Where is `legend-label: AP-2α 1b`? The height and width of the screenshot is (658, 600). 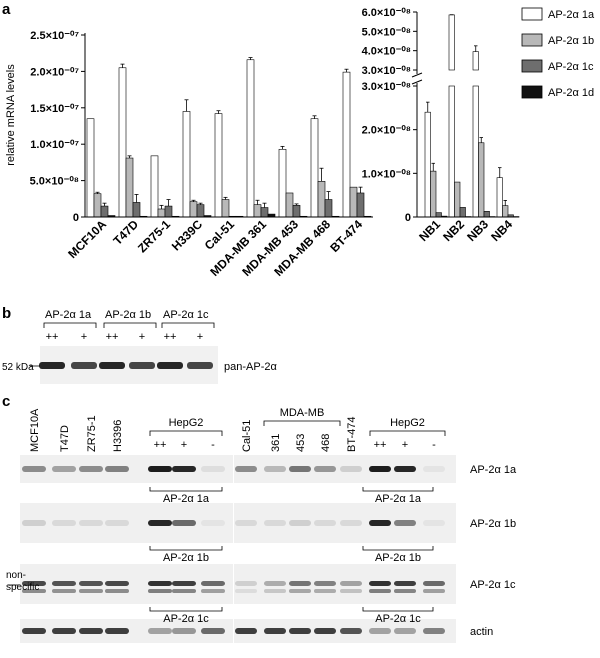
legend-label: AP-2α 1b is located at coordinates (571, 41).